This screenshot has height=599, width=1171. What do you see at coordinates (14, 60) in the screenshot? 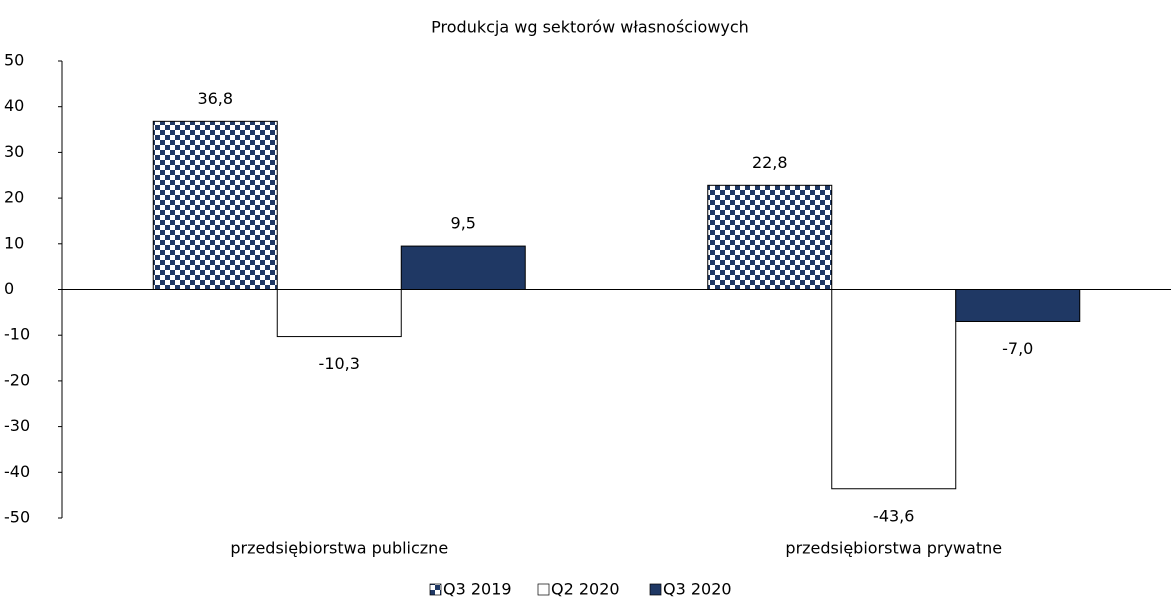
I see `y-tick-label: 50` at bounding box center [14, 60].